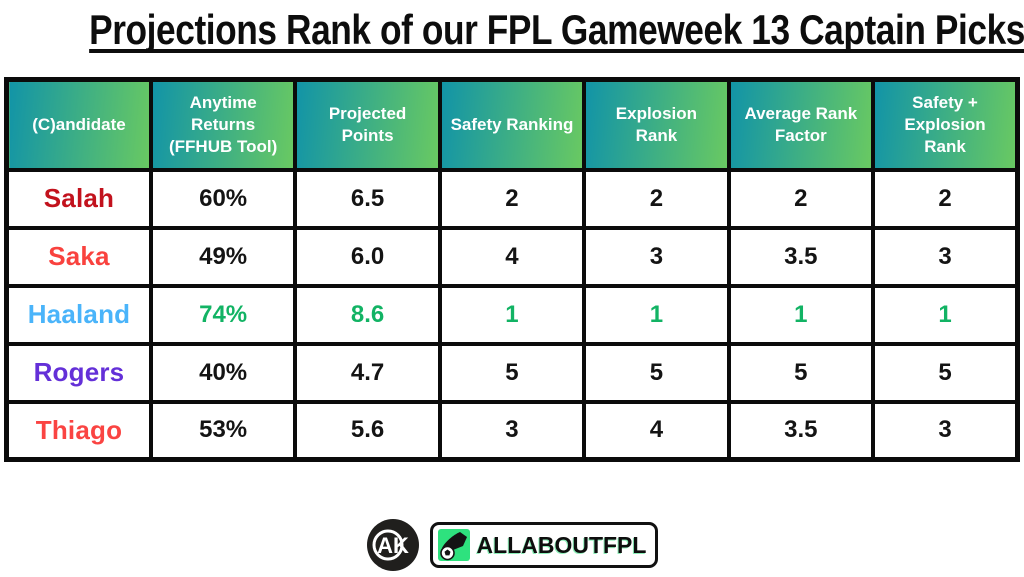 The image size is (1024, 577). What do you see at coordinates (223, 430) in the screenshot?
I see `table-cell: 53%` at bounding box center [223, 430].